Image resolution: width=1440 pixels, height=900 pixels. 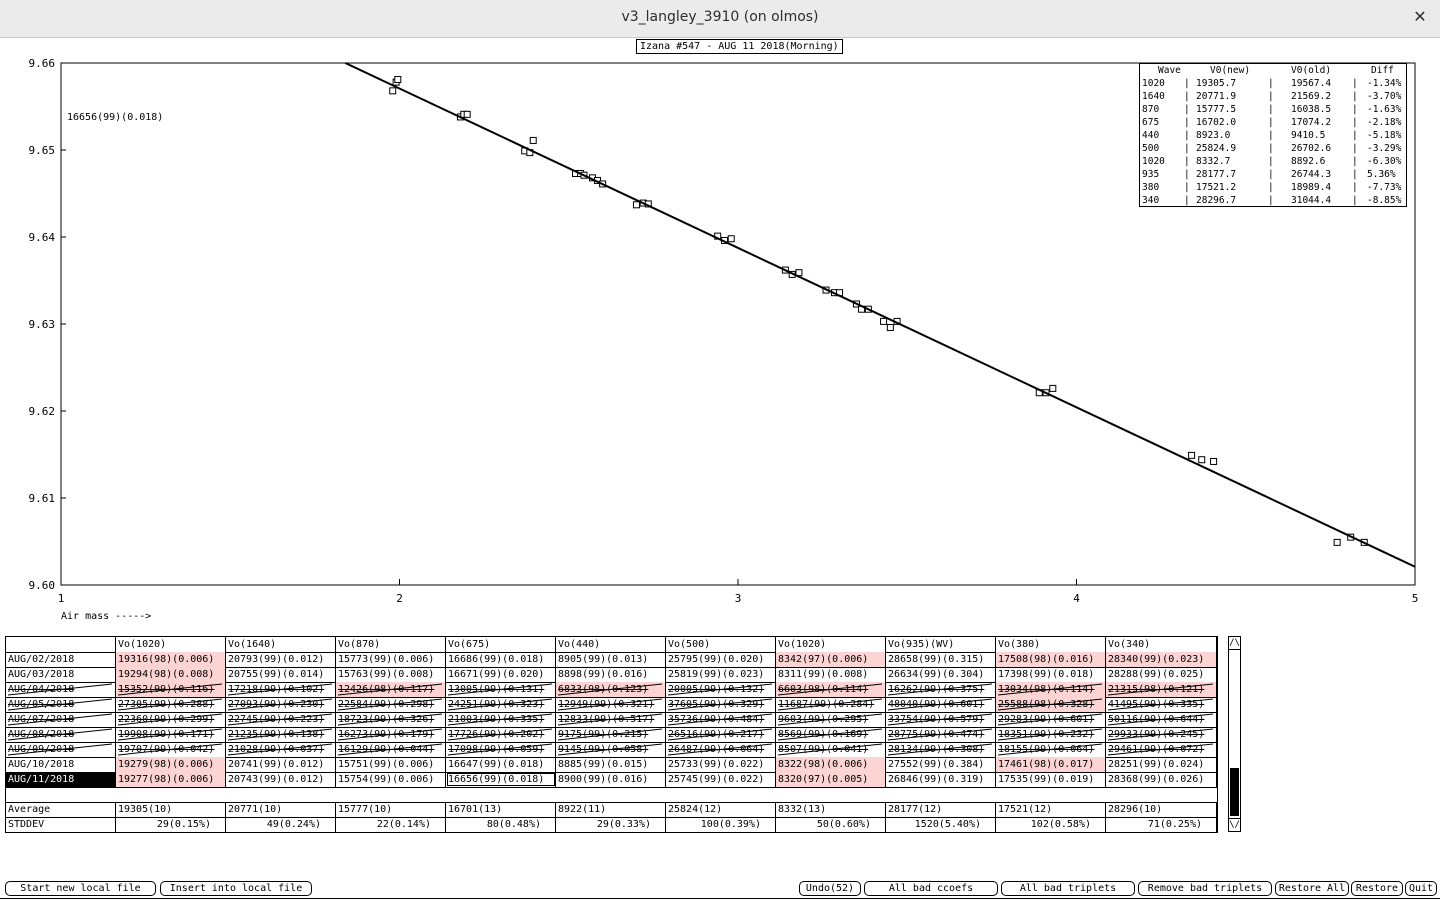 What do you see at coordinates (391, 719) in the screenshot?
I see `grid-value-cell: 18723(99)(0.326)` at bounding box center [391, 719].